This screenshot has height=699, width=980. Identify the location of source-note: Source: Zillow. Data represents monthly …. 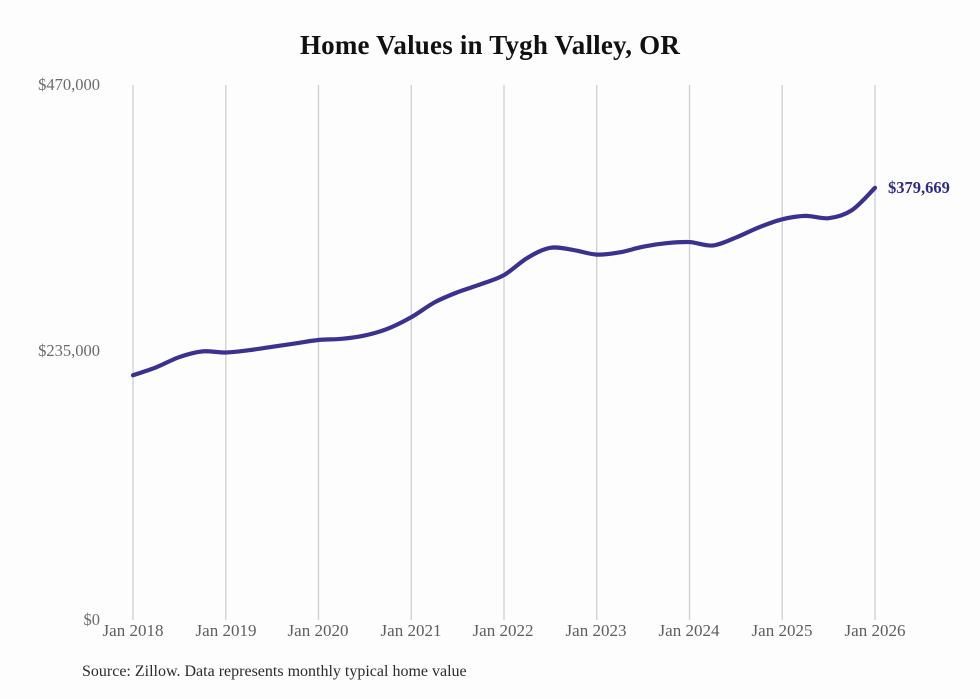
(274, 671).